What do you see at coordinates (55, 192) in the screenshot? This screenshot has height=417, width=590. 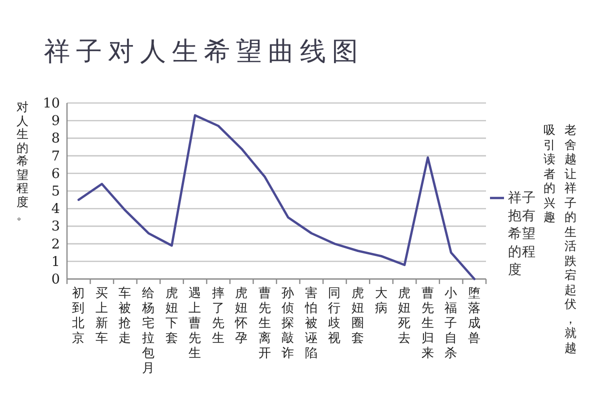 I see `y-tick-label: 5` at bounding box center [55, 192].